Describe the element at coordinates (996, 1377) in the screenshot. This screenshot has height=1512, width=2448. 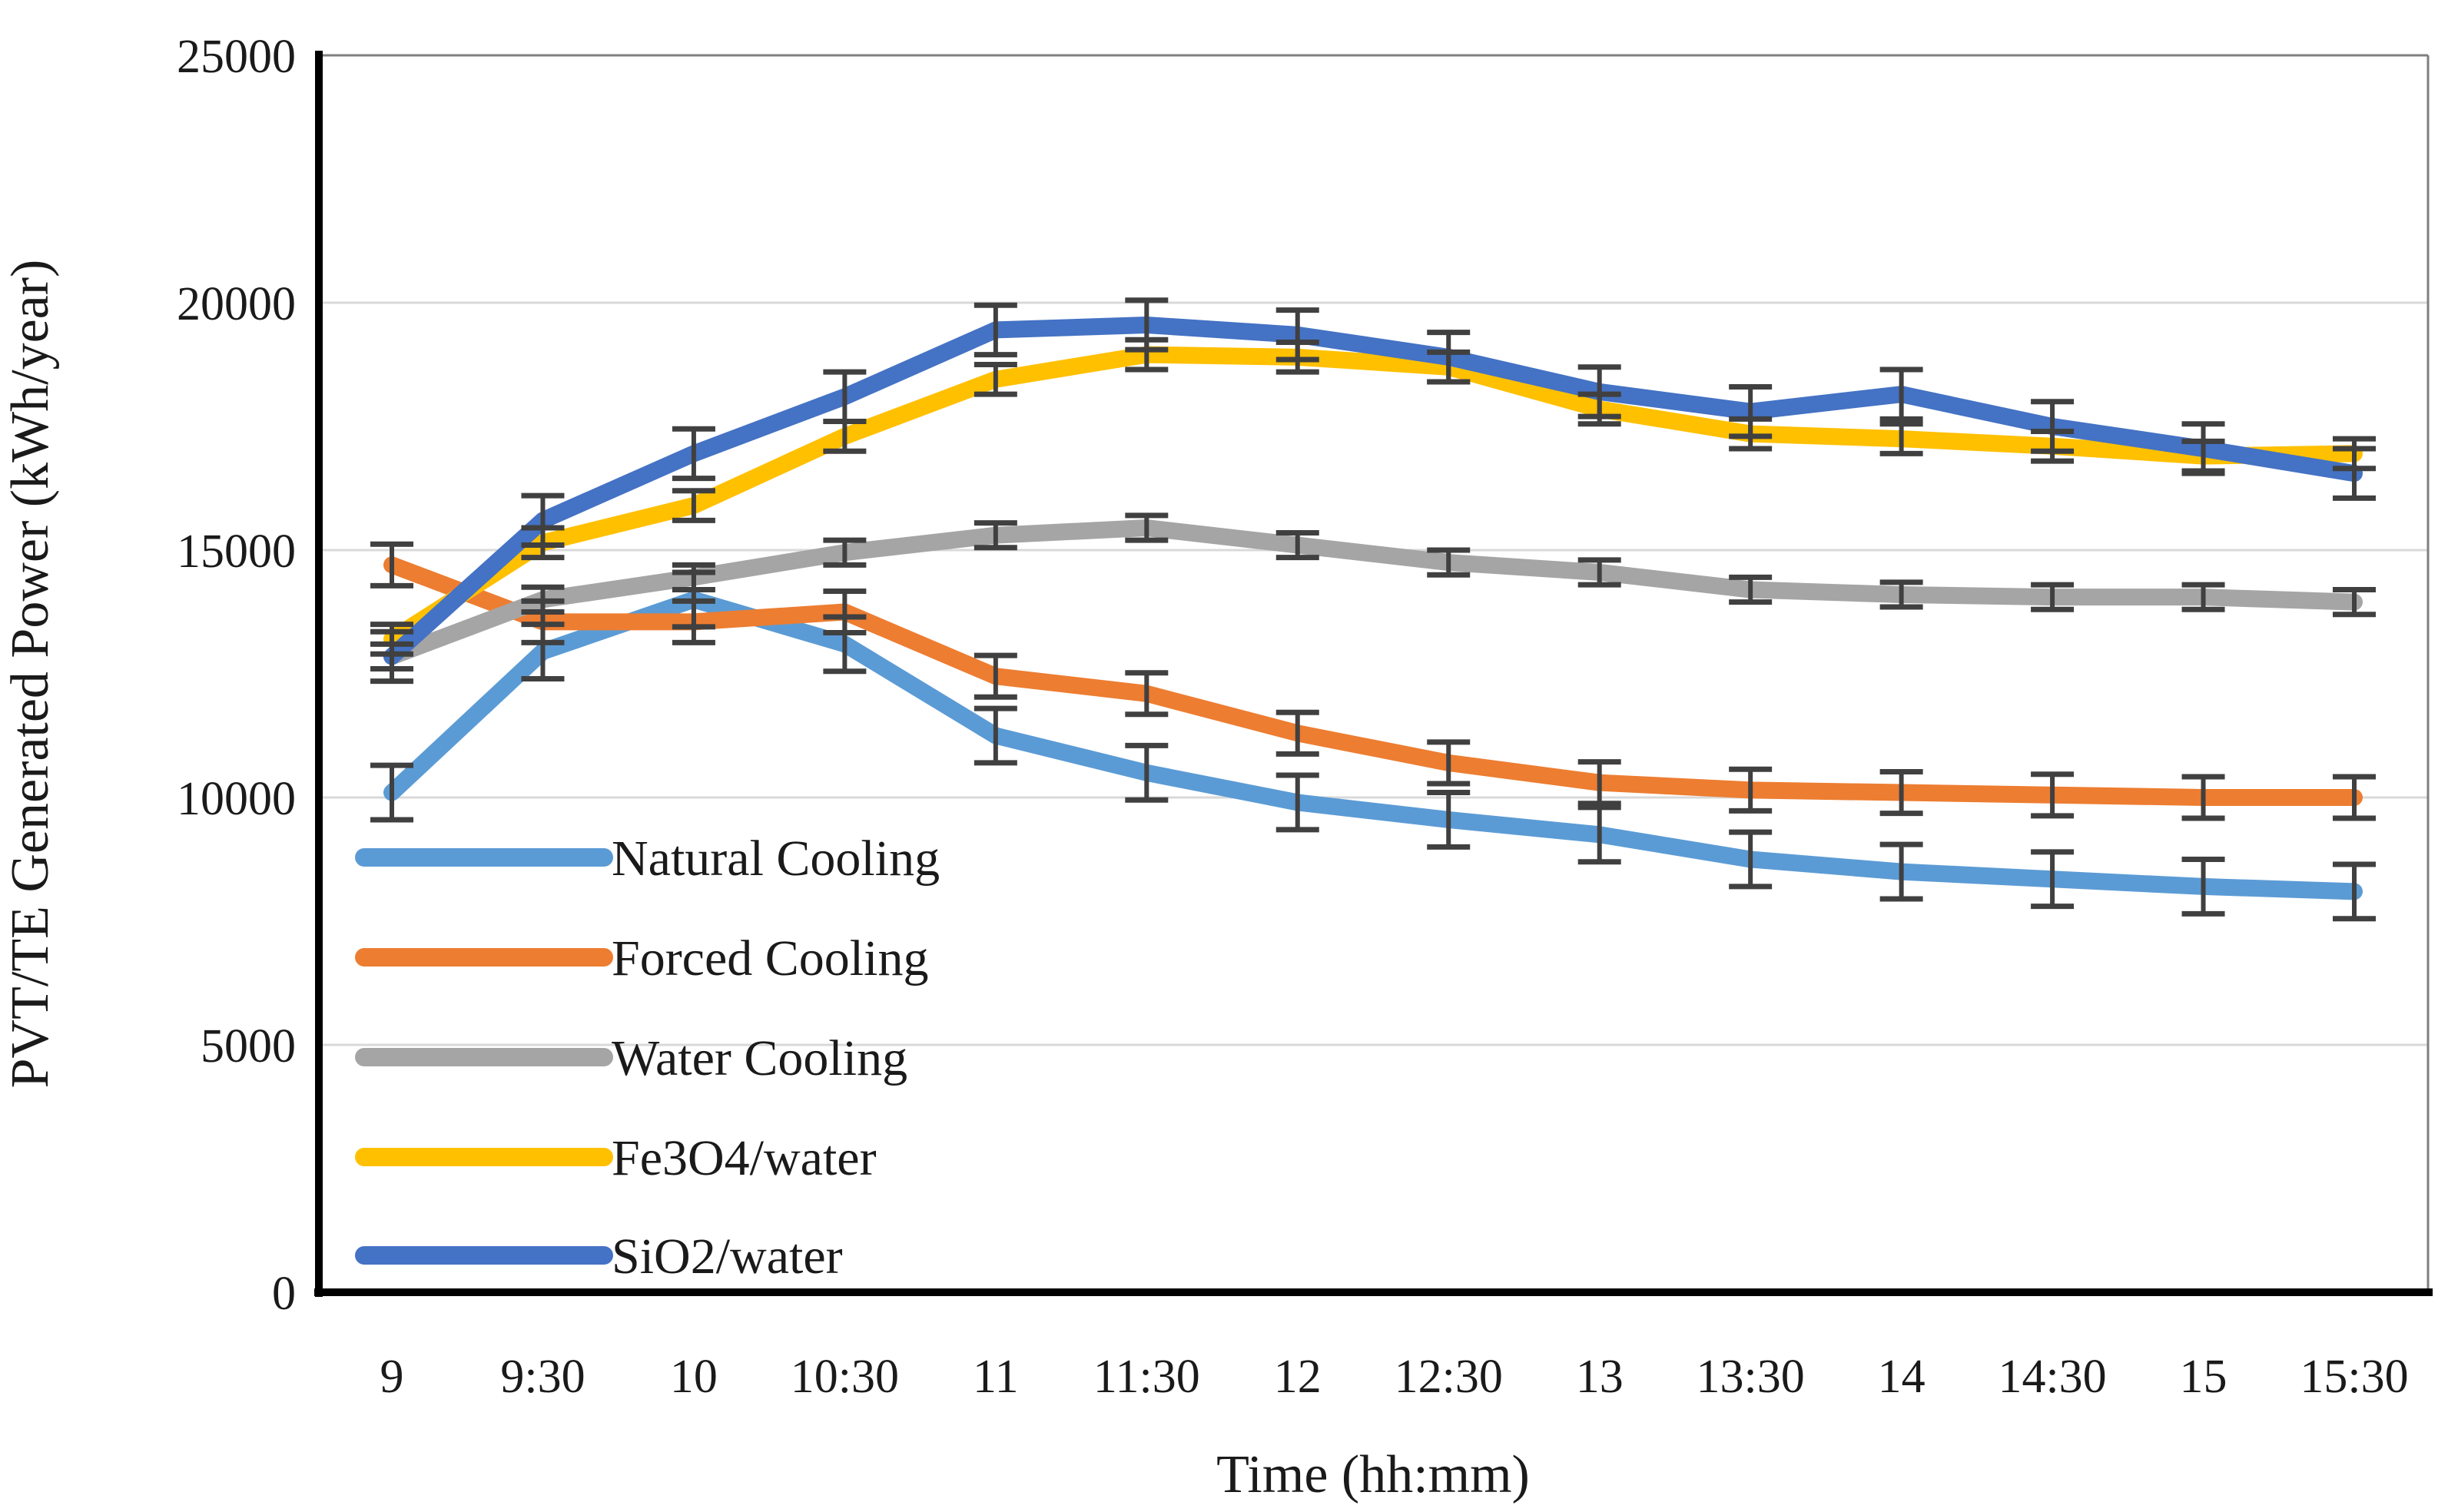
I see `x-tick-label: 11` at that location.